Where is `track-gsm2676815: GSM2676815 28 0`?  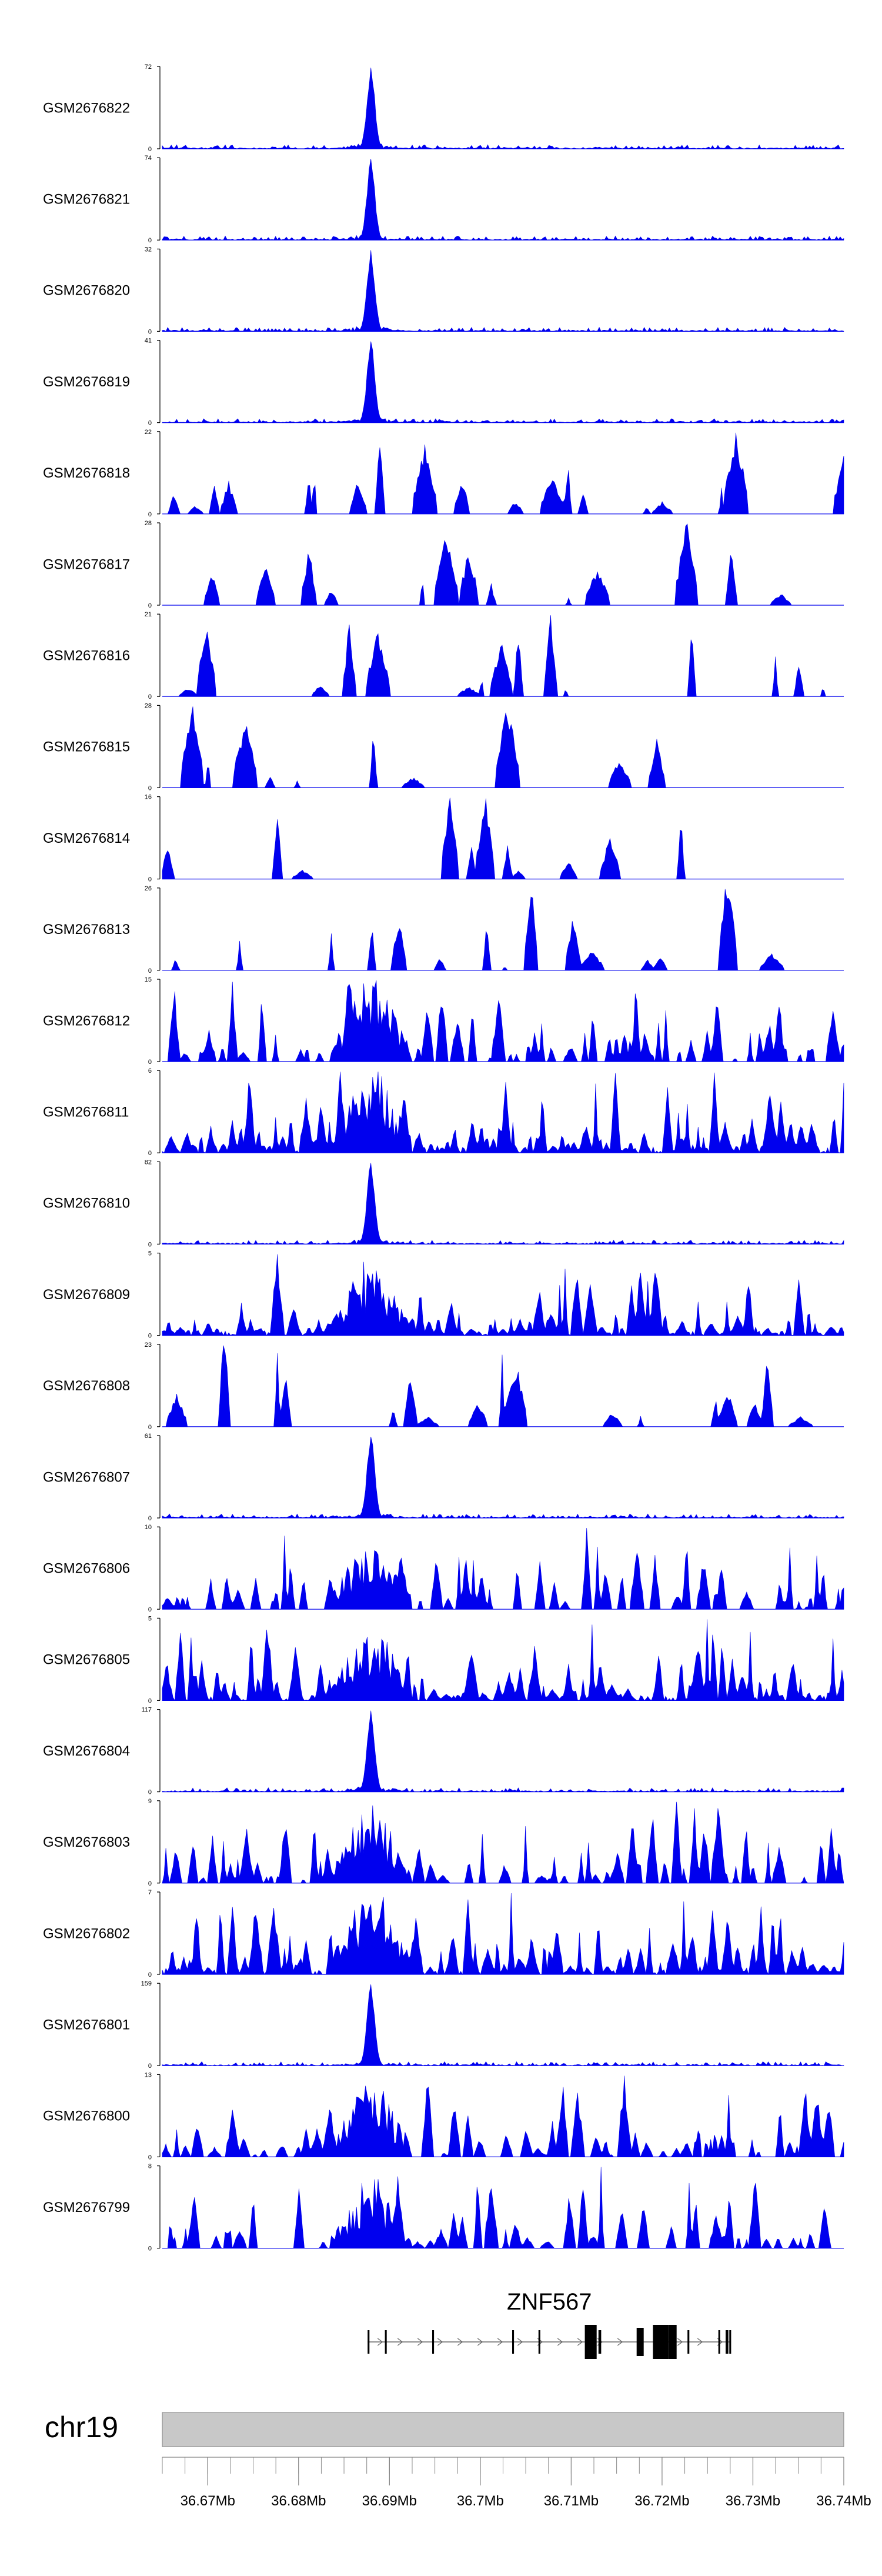 track-gsm2676815: GSM2676815 28 0 is located at coordinates (443, 747).